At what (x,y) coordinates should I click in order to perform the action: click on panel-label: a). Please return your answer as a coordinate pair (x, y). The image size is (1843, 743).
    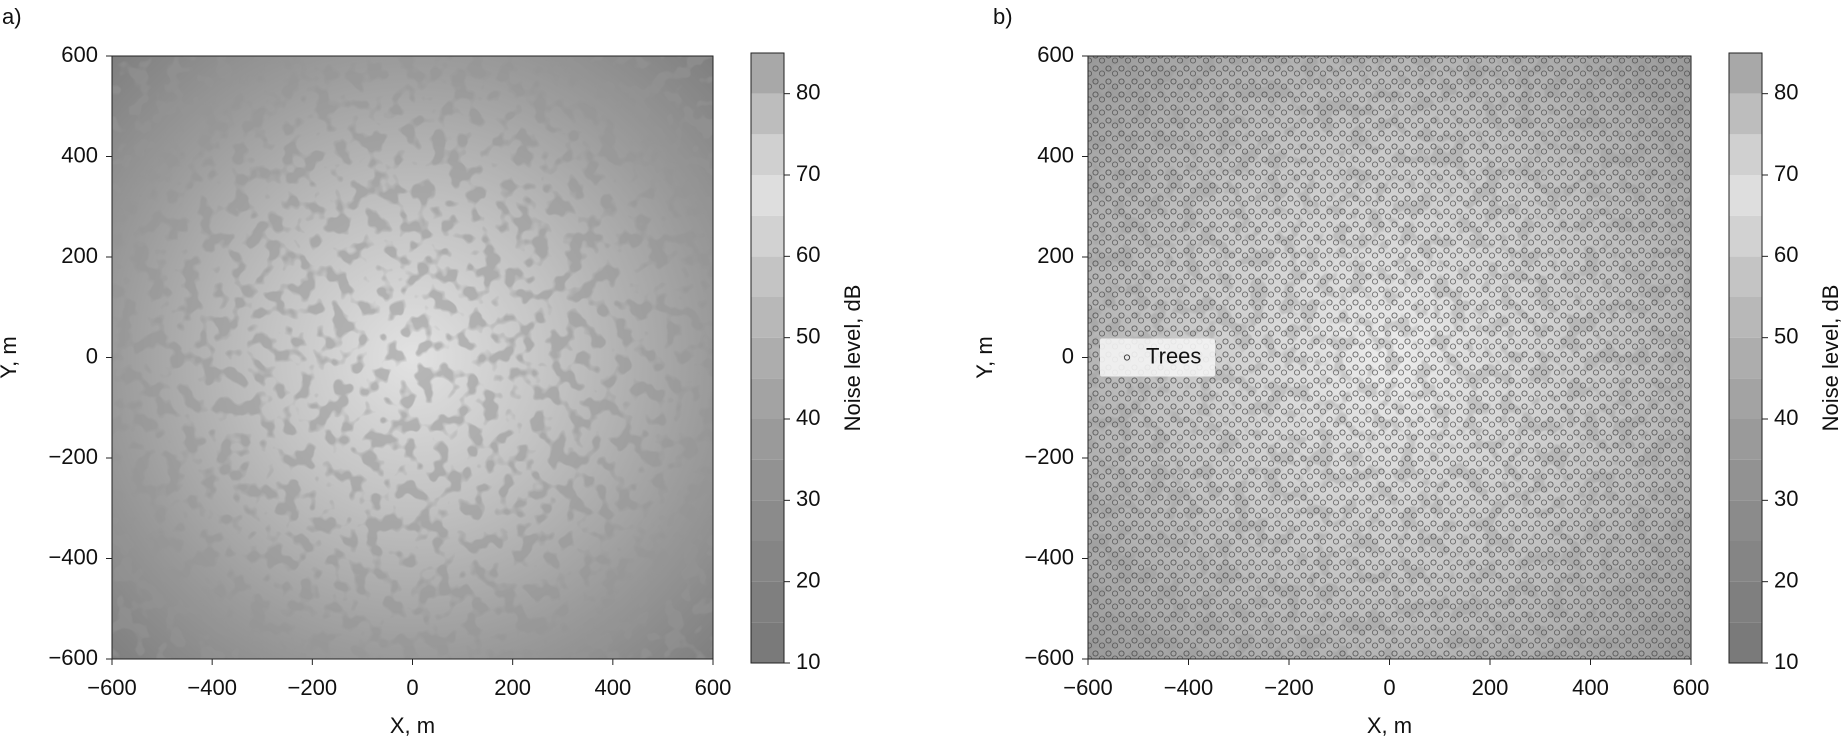
    Looking at the image, I should click on (12, 16).